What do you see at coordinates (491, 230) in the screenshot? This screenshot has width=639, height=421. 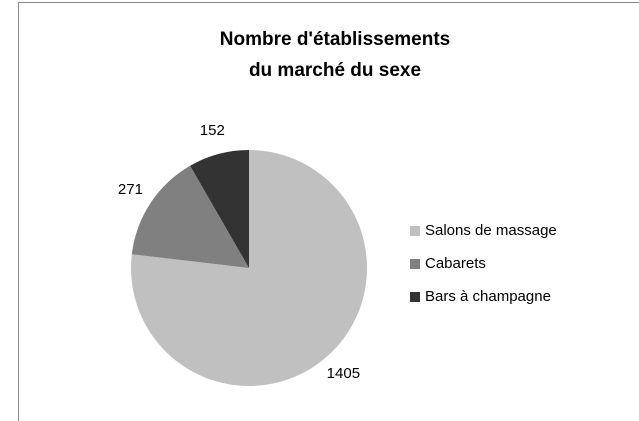 I see `legend-label: Salons de massage` at bounding box center [491, 230].